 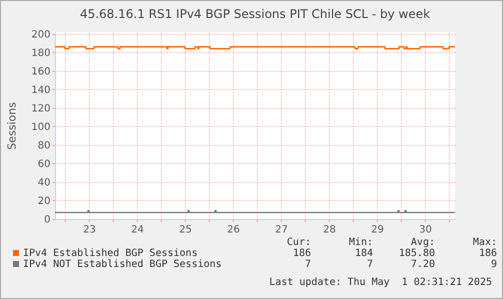 I want to click on y-tick-label: 180, so click(x=40, y=53).